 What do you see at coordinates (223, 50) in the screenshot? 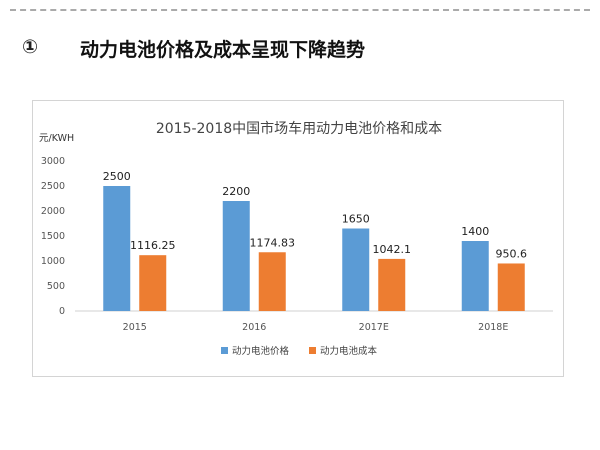
I see `slide-heading: 动力电池价格及成本呈现下降趋势` at bounding box center [223, 50].